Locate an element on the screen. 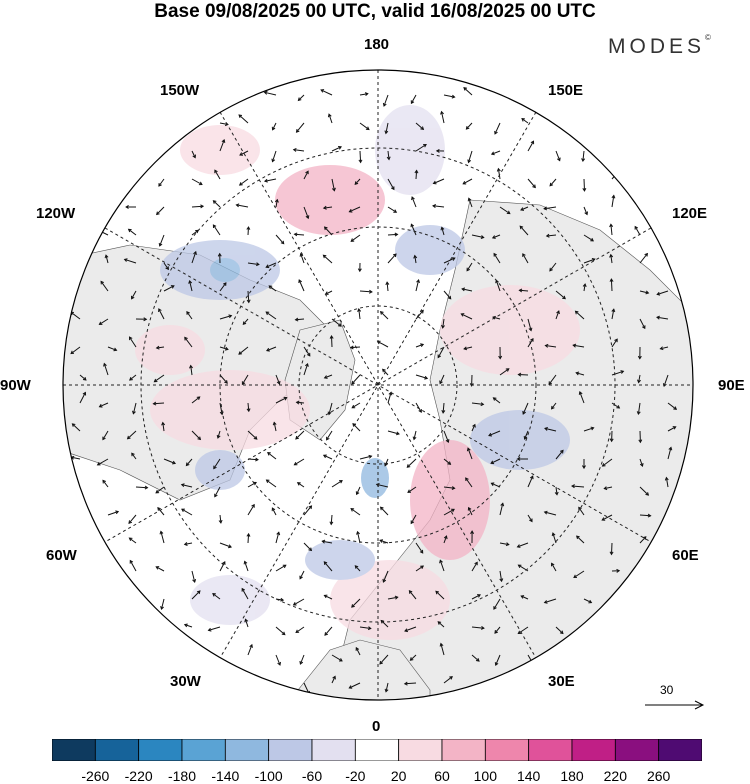 Image resolution: width=750 pixels, height=784 pixels. colorbar-tick-label: -20 is located at coordinates (355, 776).